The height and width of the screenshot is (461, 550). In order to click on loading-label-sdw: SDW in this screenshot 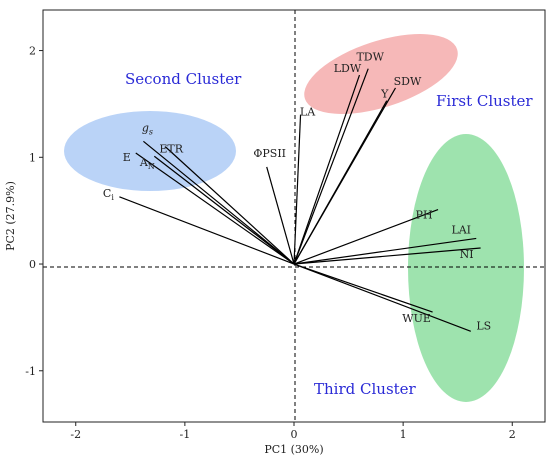, I will do `click(408, 81)`.